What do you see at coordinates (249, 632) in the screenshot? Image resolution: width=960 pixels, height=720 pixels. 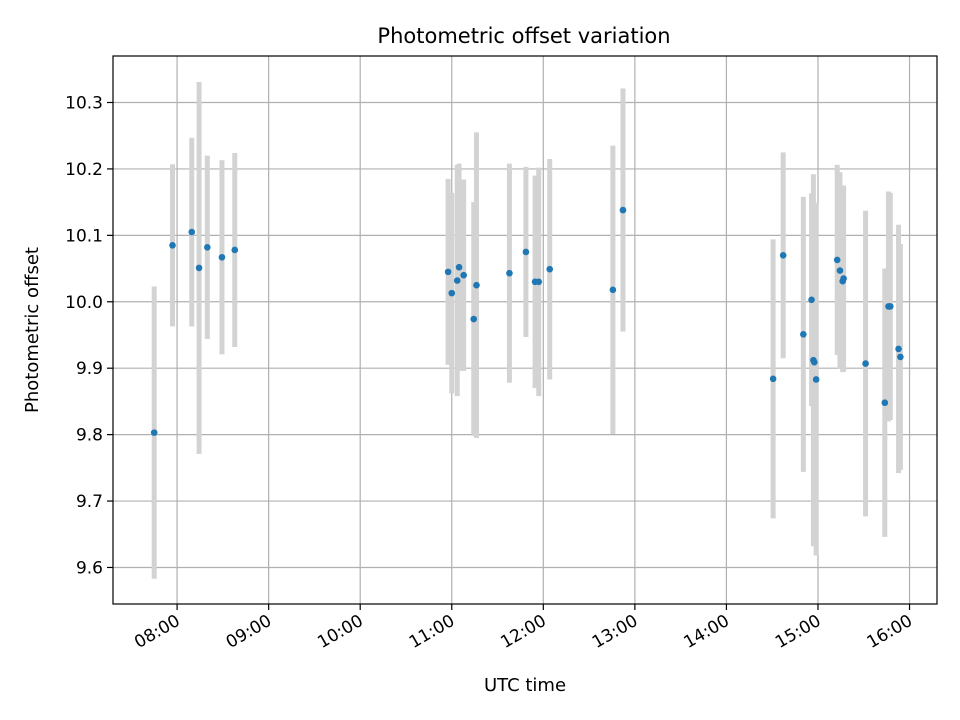 I see `x-tick-label: 09:00` at bounding box center [249, 632].